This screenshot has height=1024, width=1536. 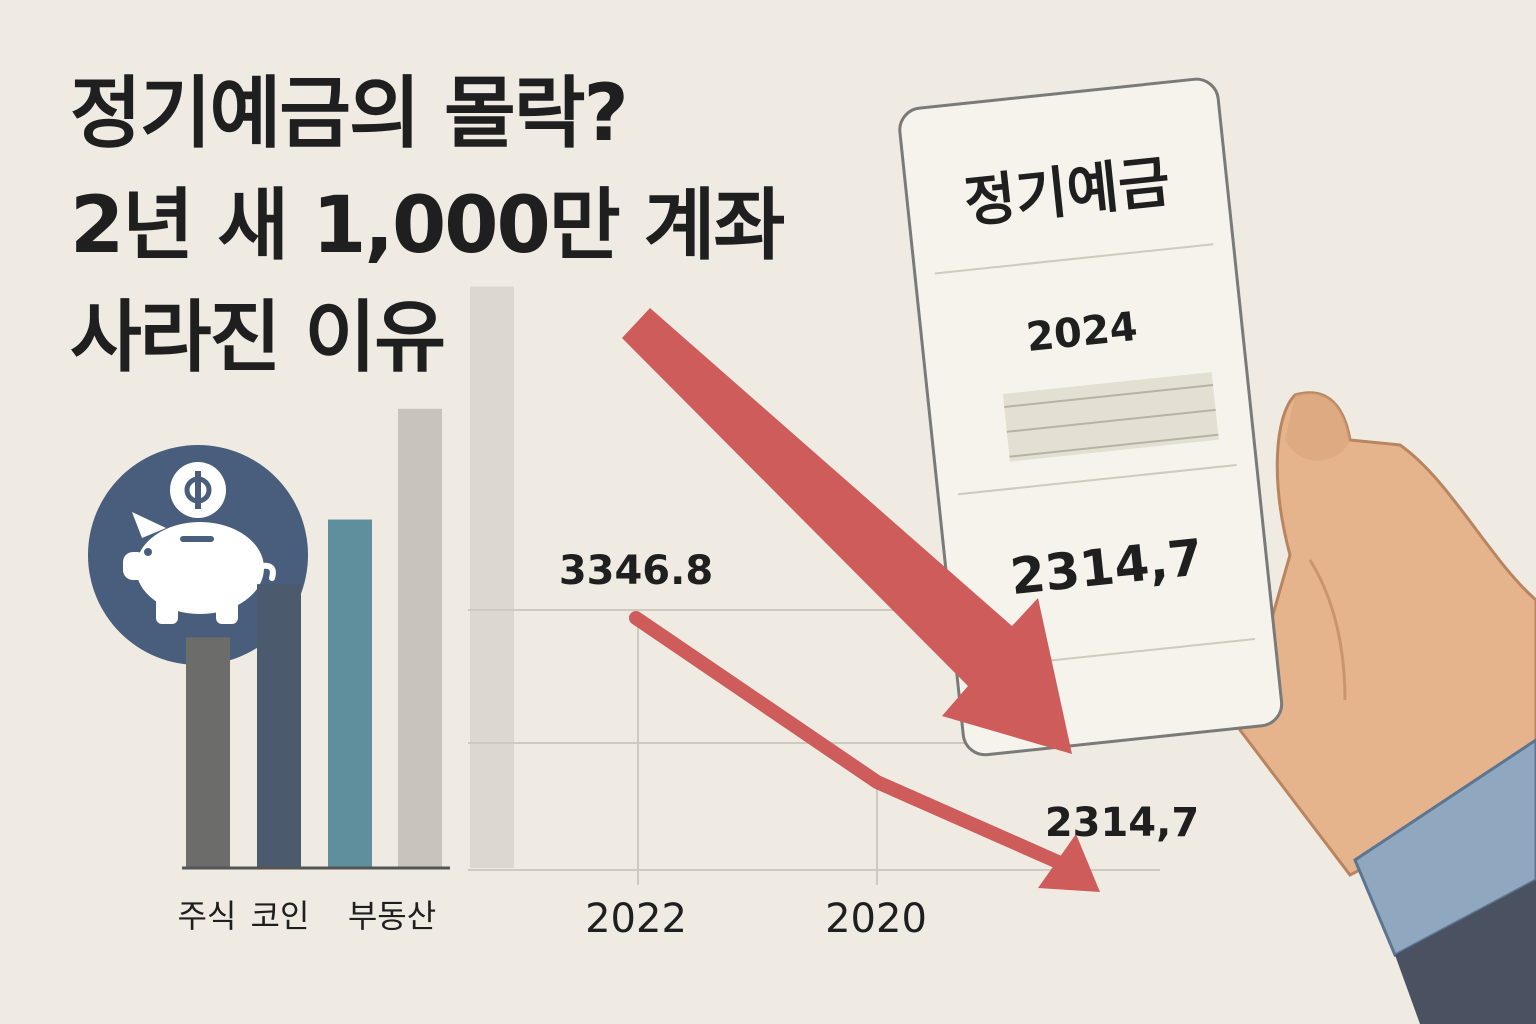 What do you see at coordinates (1387, 707) in the screenshot?
I see `hand-icon` at bounding box center [1387, 707].